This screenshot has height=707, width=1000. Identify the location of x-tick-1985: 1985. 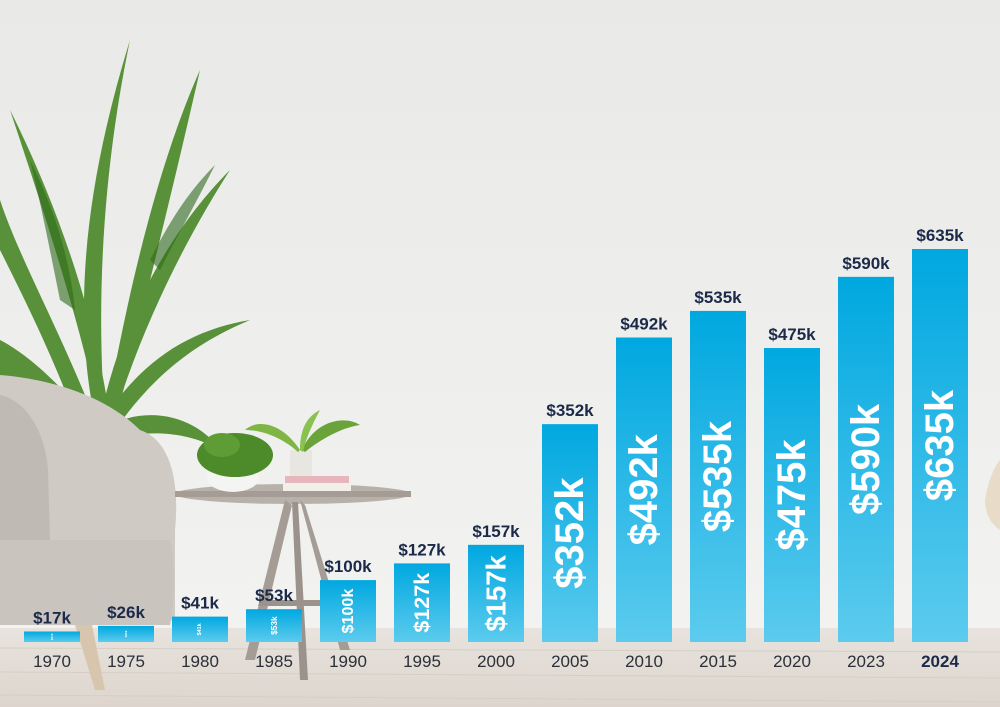
(274, 661).